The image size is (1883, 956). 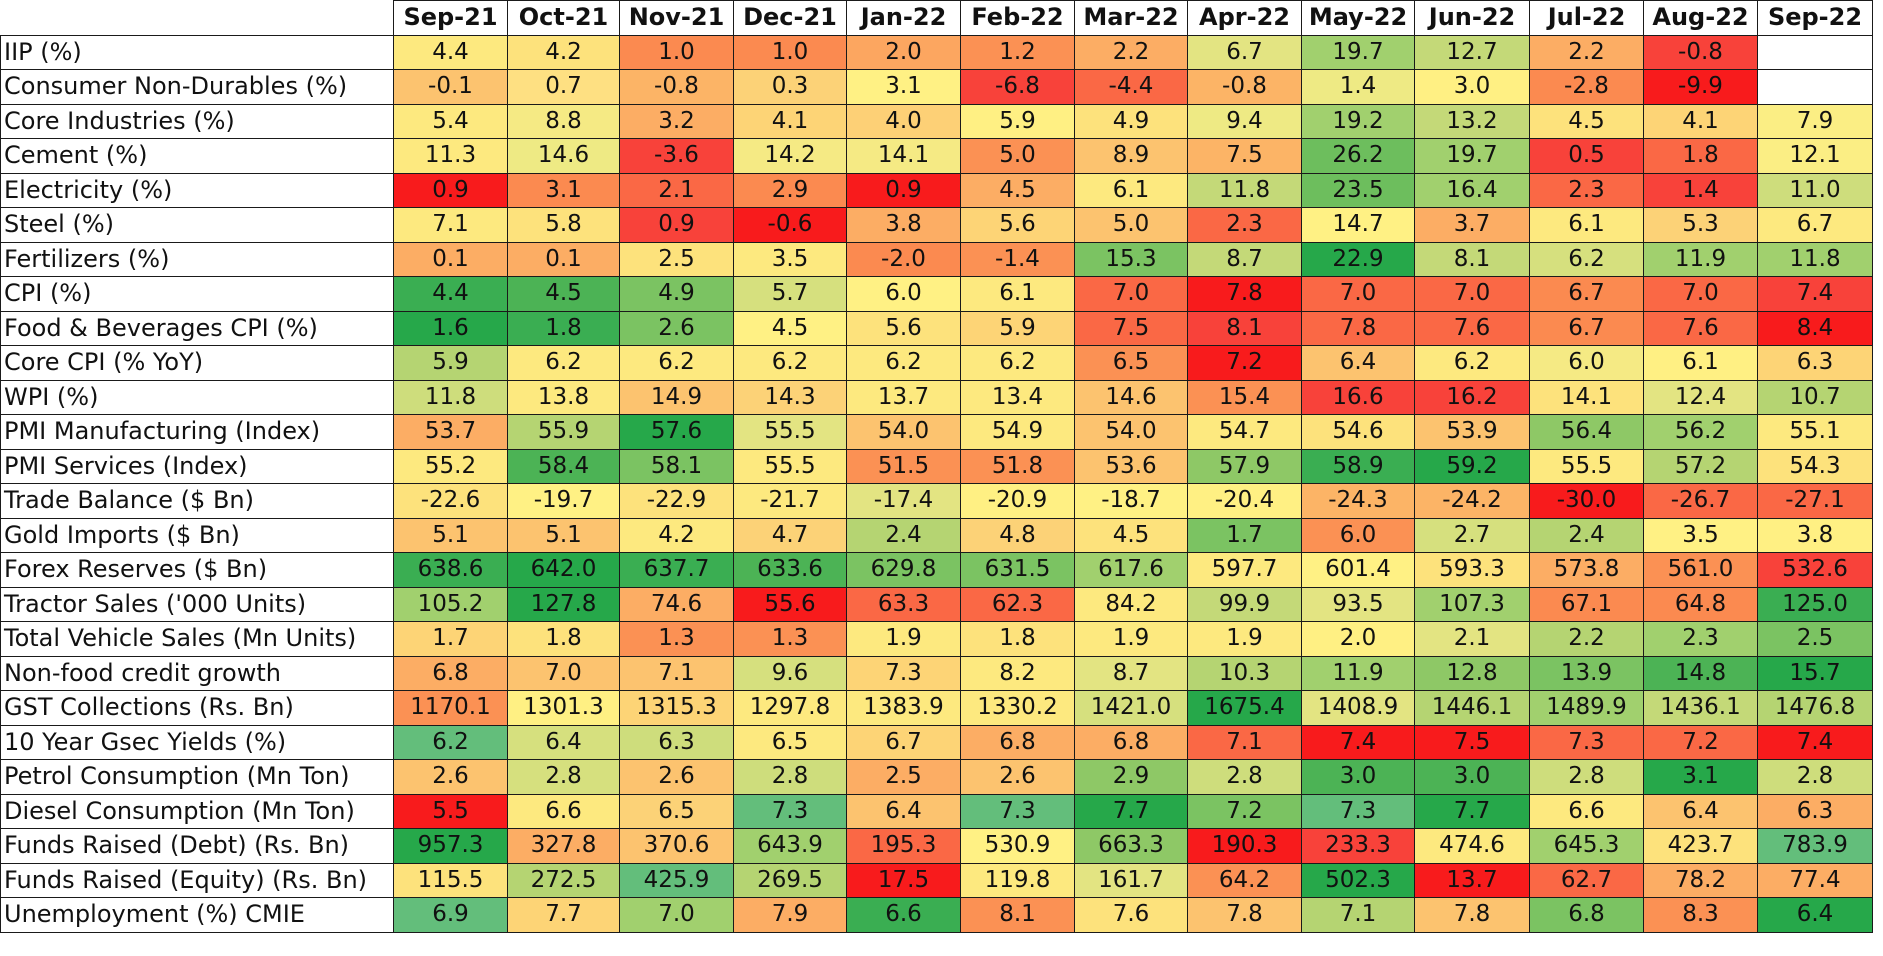 I want to click on heatmap-cell: 26.2, so click(x=1358, y=156).